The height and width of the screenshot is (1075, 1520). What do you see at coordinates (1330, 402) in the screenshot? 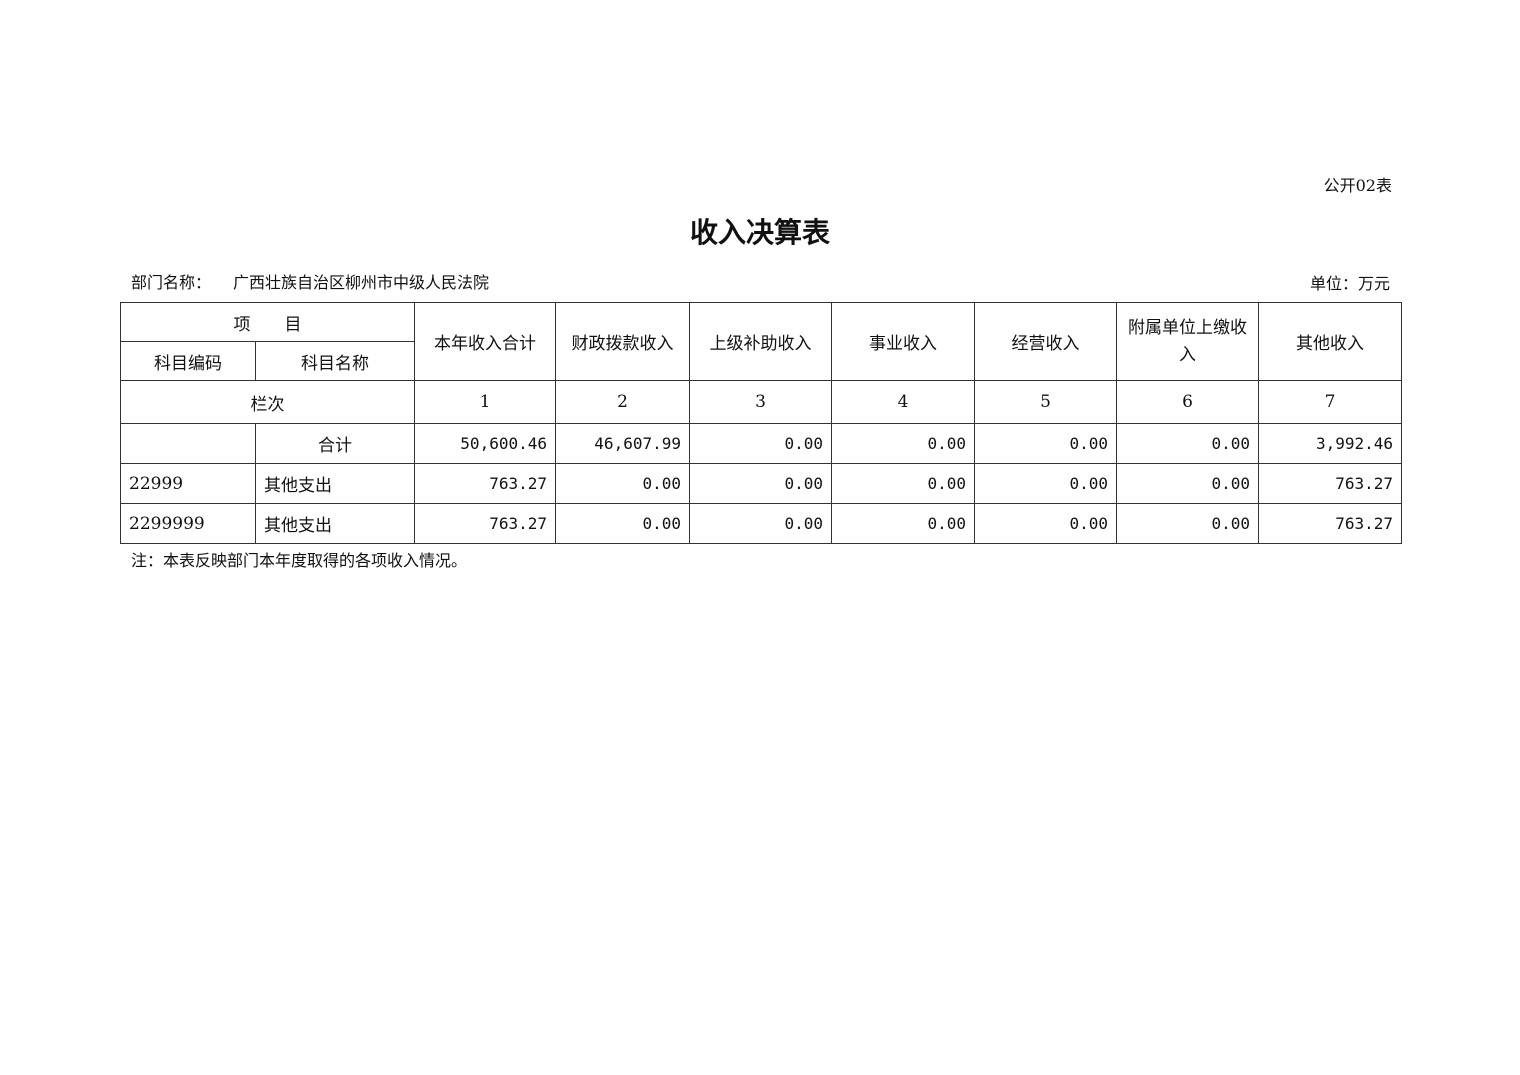
I see `seq-cell: 7` at bounding box center [1330, 402].